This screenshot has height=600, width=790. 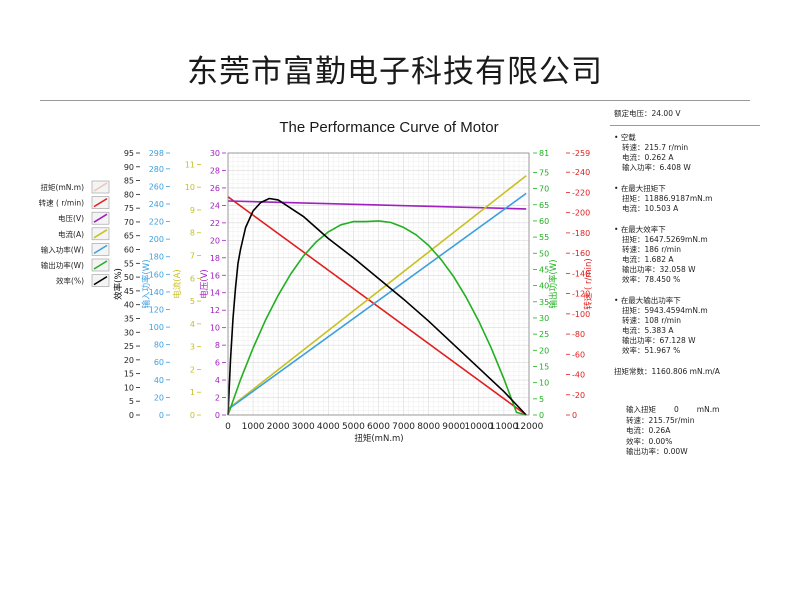 I want to click on y-tick-label-efficiency: 55, so click(x=129, y=263).